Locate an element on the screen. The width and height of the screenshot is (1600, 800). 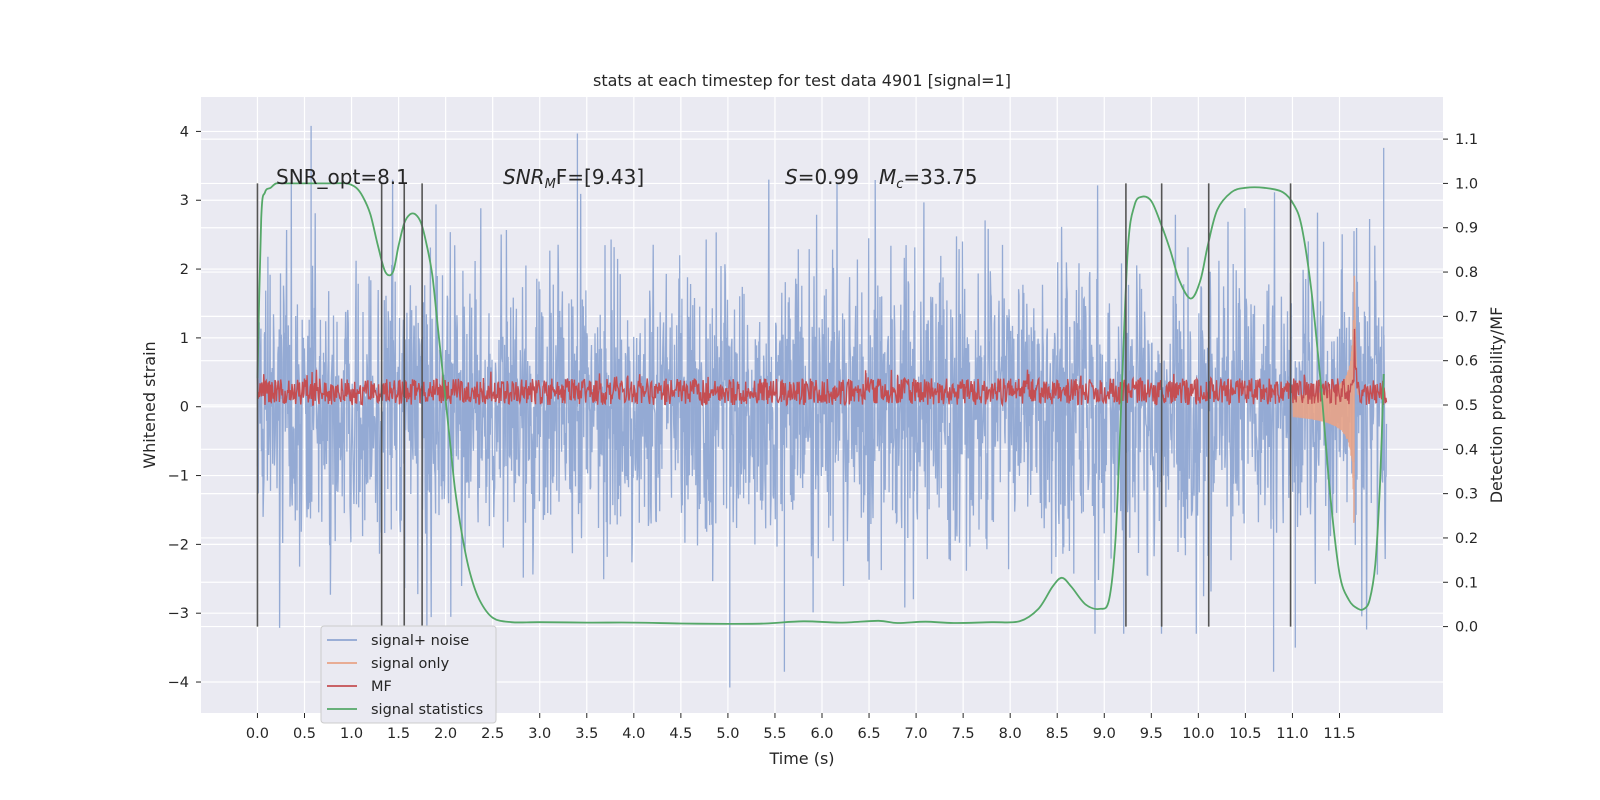
x-tick-label: 8.0 is located at coordinates (1010, 734).